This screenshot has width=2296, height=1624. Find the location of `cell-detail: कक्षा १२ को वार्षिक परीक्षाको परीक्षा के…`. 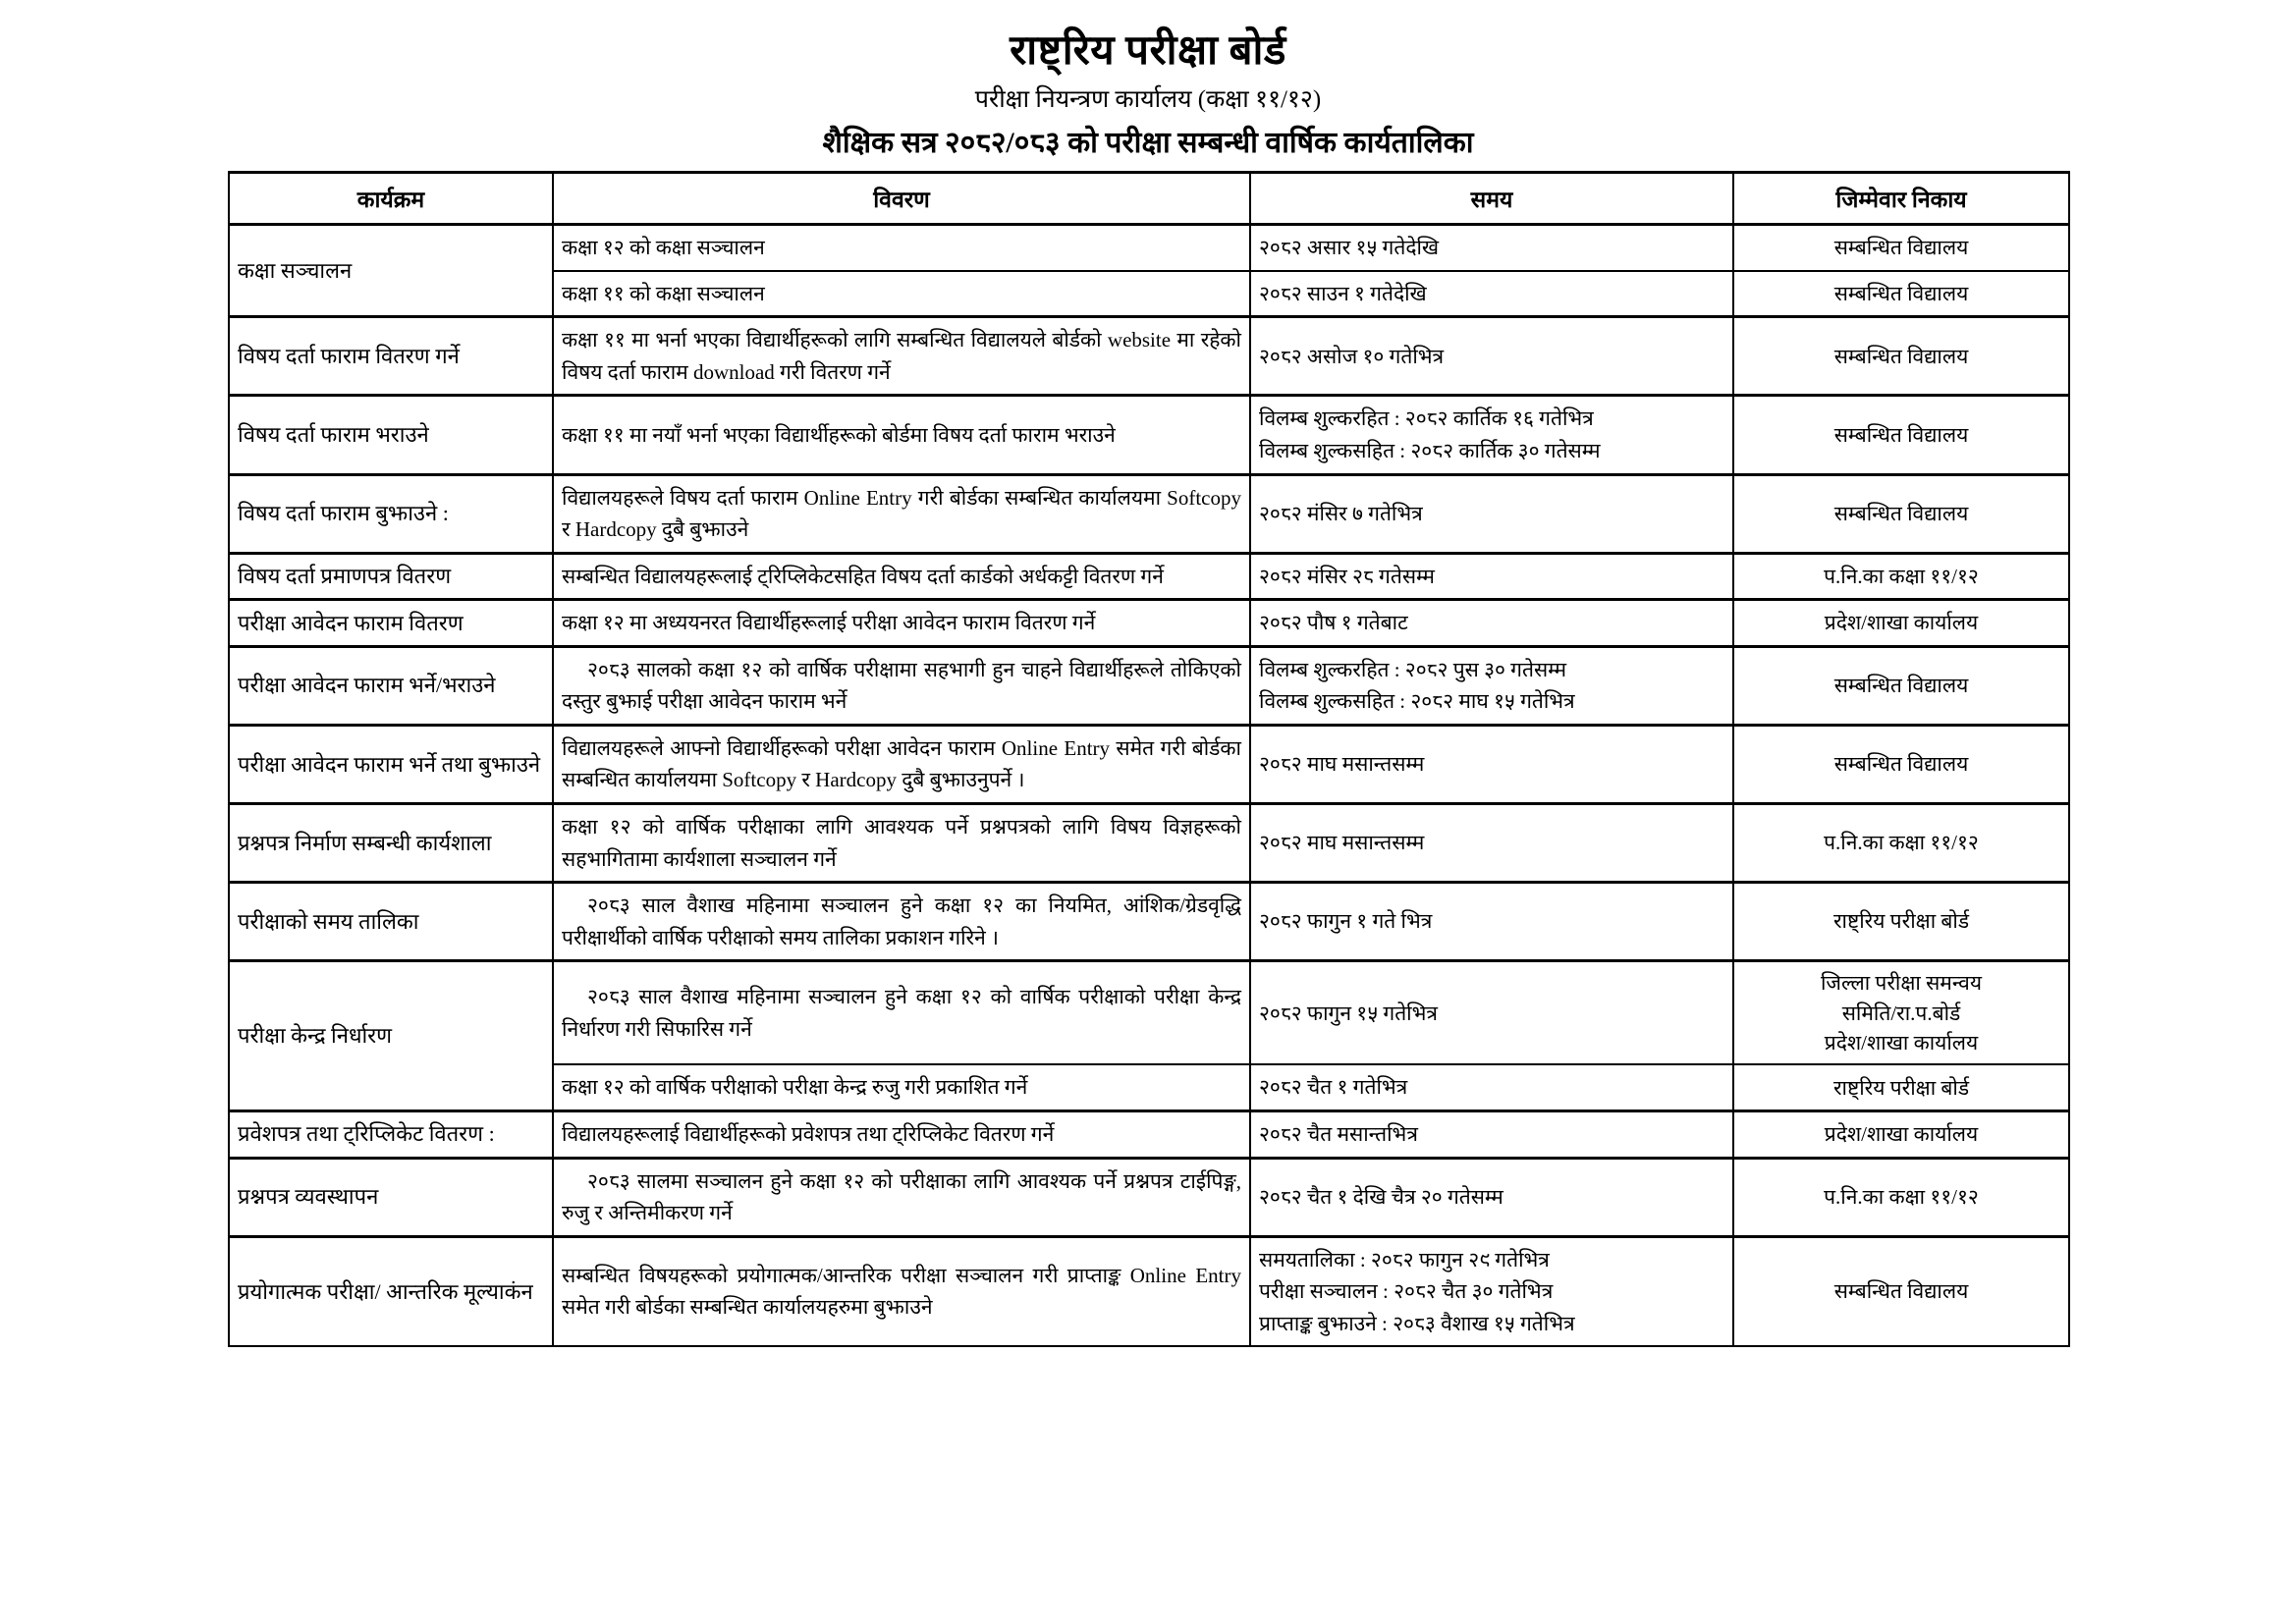

cell-detail: कक्षा १२ को वार्षिक परीक्षाको परीक्षा के… is located at coordinates (901, 1087).